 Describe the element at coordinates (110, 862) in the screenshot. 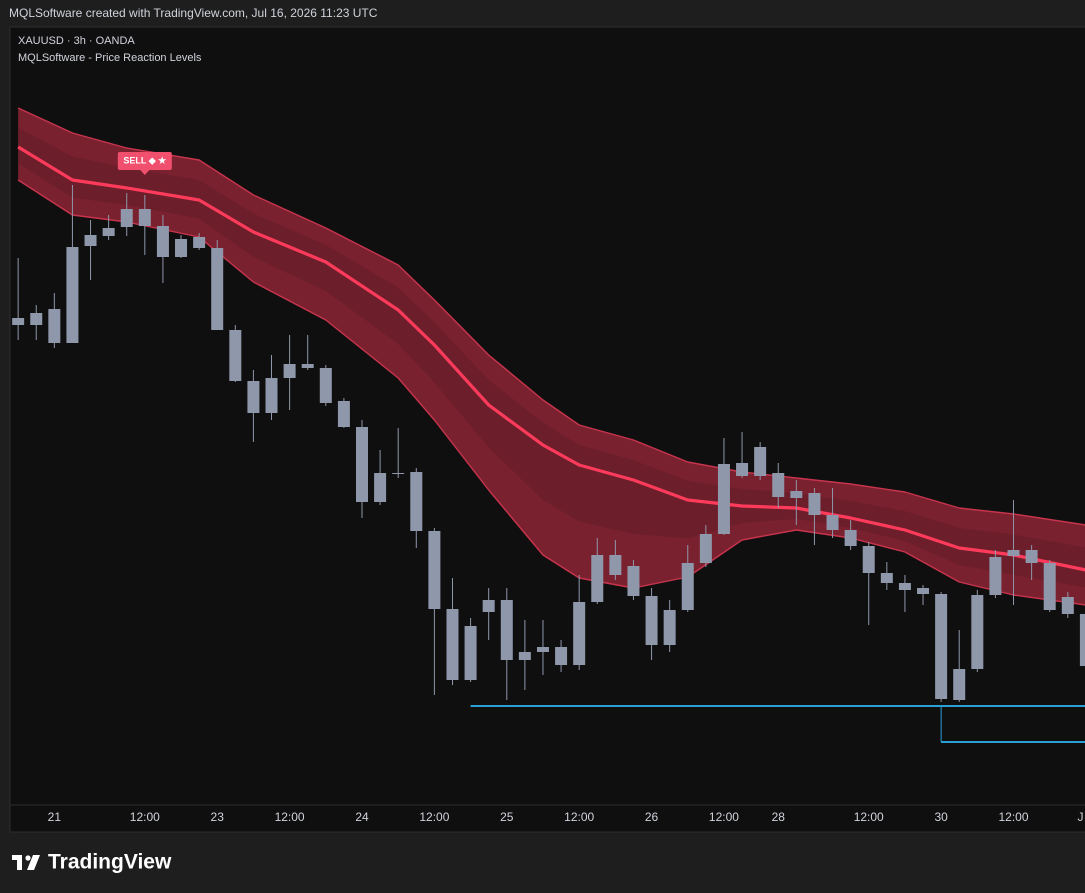

I see `brand: TradingView` at that location.